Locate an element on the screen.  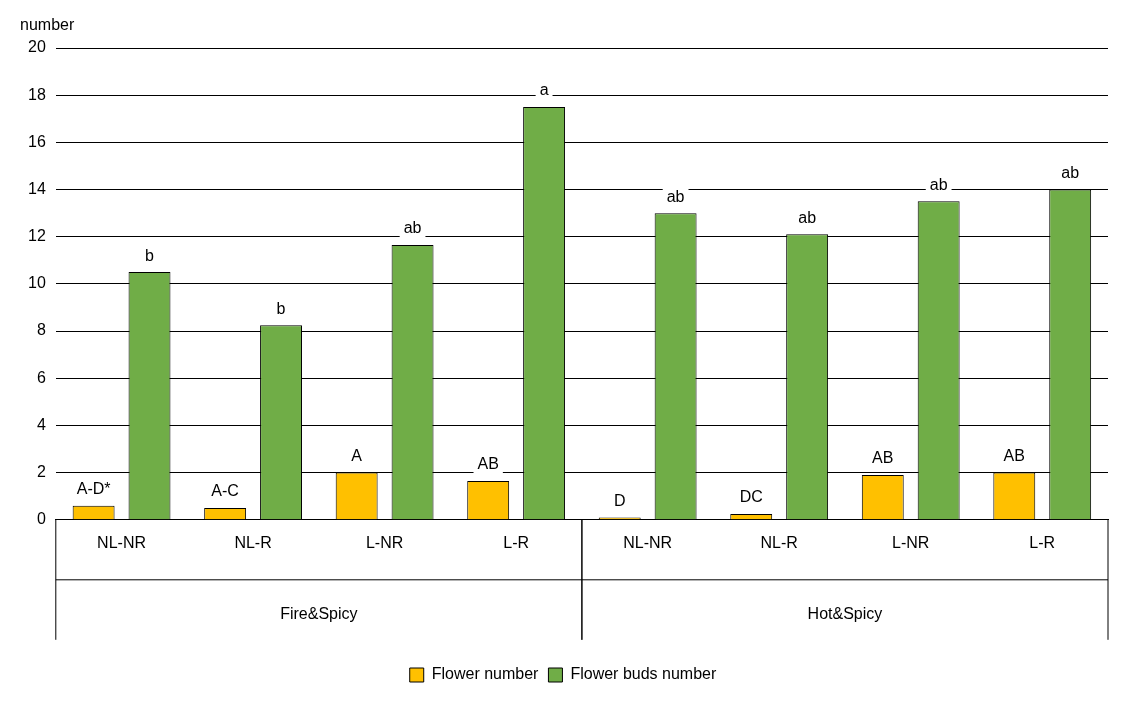
y-tick-label: 10 is located at coordinates (37, 283).